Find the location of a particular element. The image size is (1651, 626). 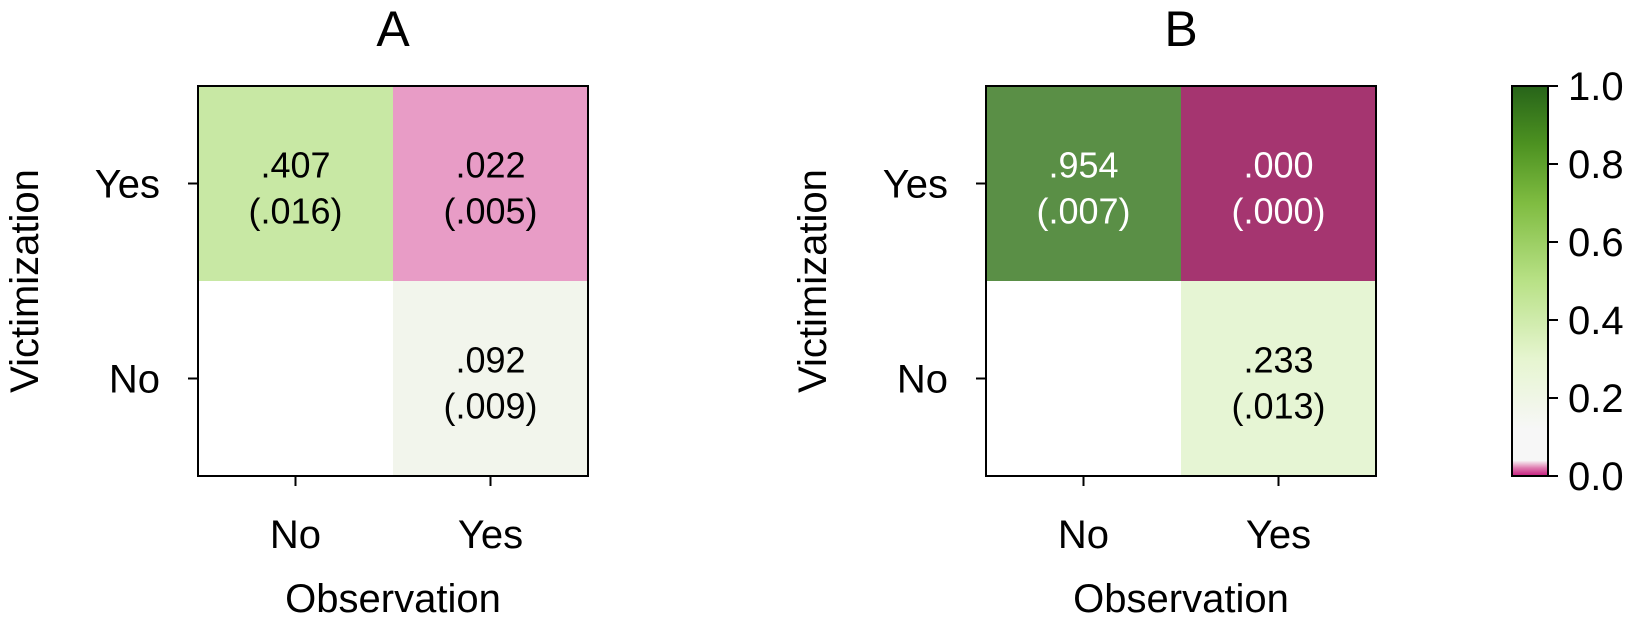

colorbar-tick-label: 0.4 is located at coordinates (1596, 321).